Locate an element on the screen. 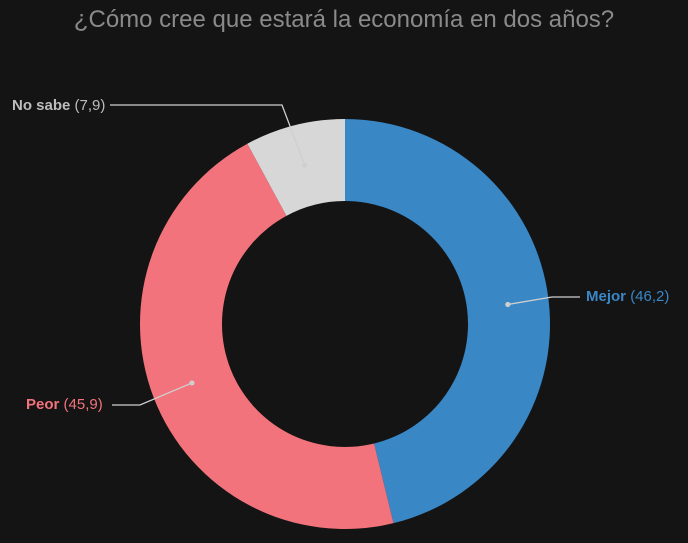  leader-dot-peor is located at coordinates (192, 383).